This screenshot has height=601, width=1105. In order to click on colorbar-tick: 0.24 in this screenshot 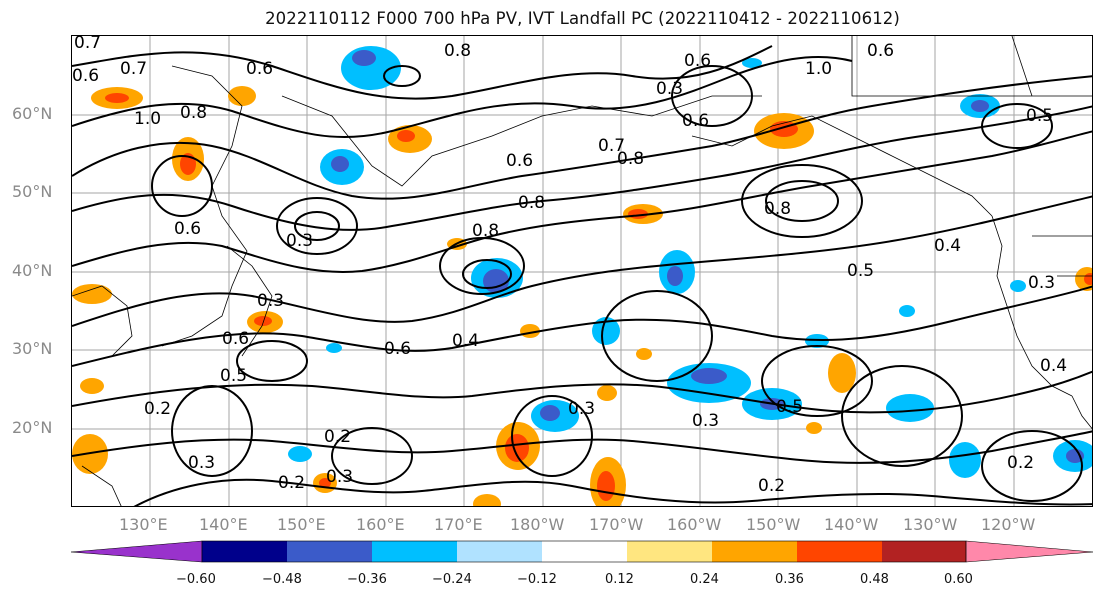, I will do `click(704, 579)`.